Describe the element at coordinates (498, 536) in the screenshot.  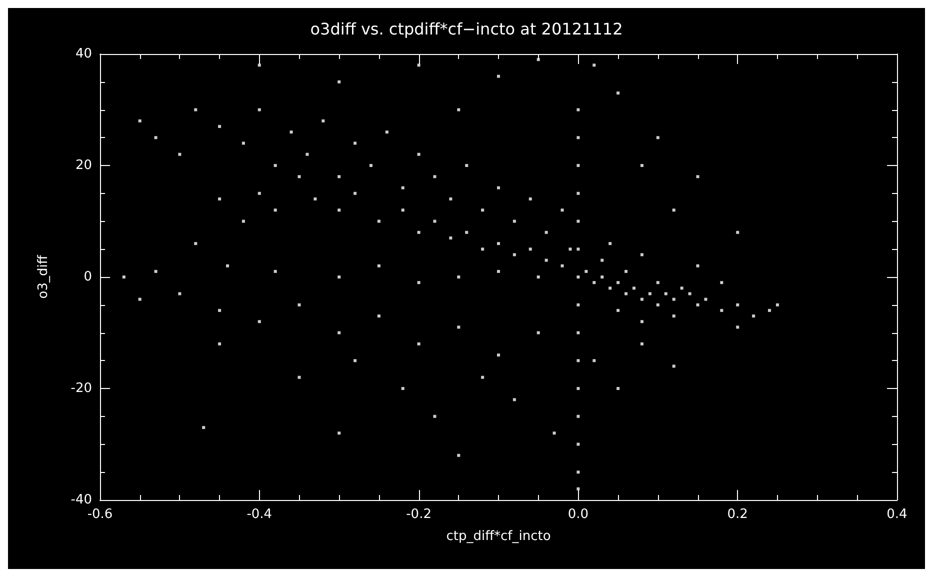
I see `x-axis-title: ctp_diff*cf_incto` at that location.